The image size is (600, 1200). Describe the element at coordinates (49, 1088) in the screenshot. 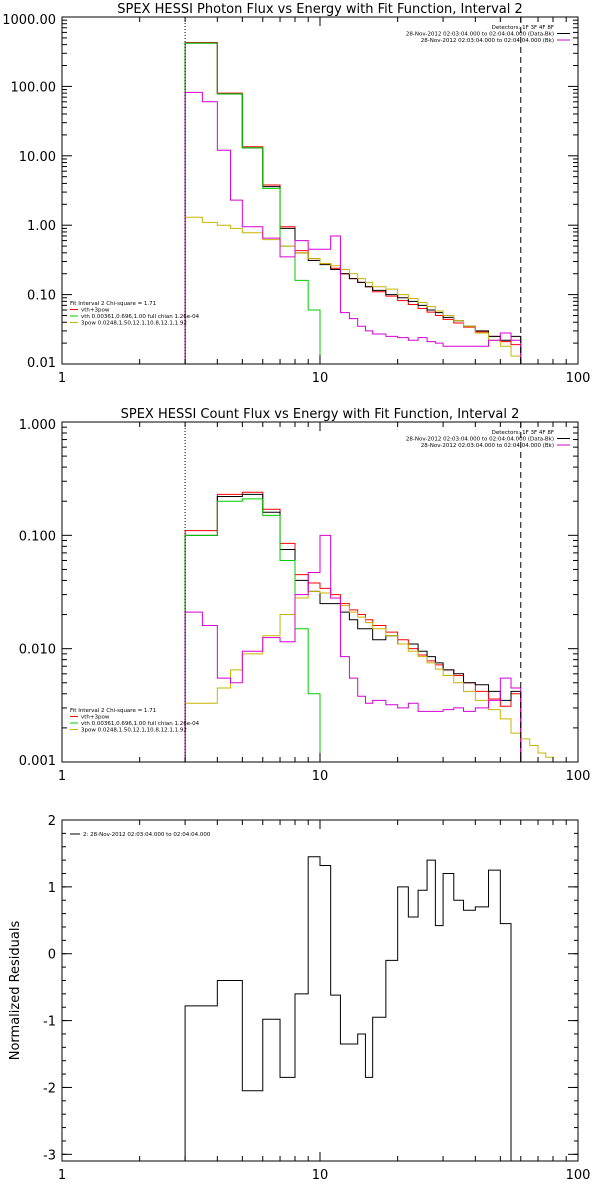

I see `y-tick-label: -2` at that location.